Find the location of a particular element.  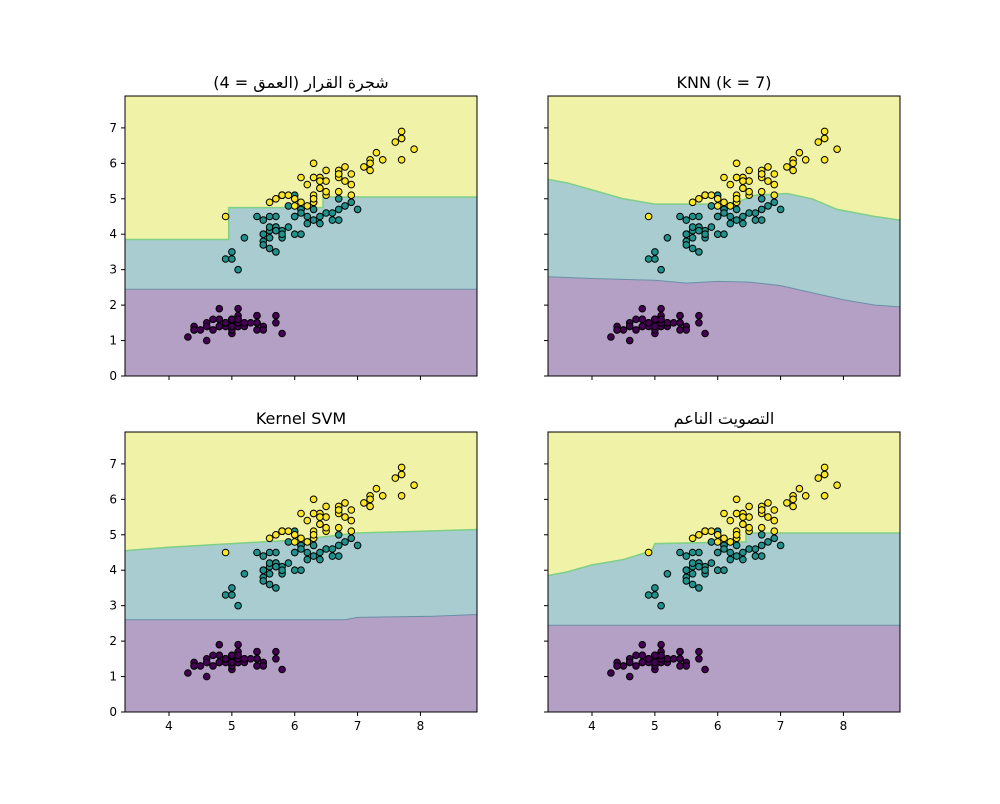

subplot-knn: KNN (k = 7) is located at coordinates (722, 226).